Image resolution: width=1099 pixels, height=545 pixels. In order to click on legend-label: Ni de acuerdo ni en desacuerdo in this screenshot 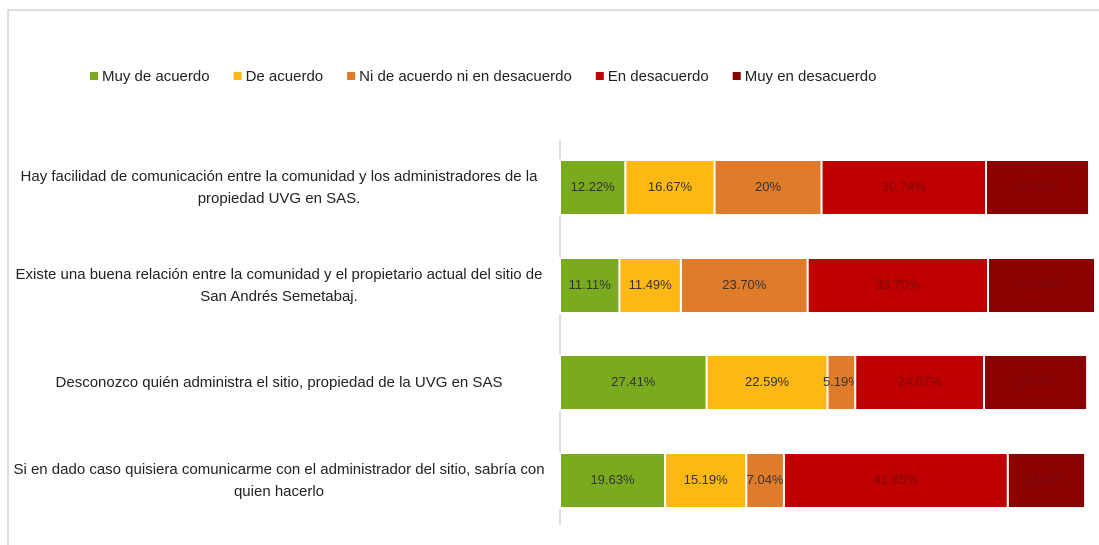, I will do `click(465, 76)`.